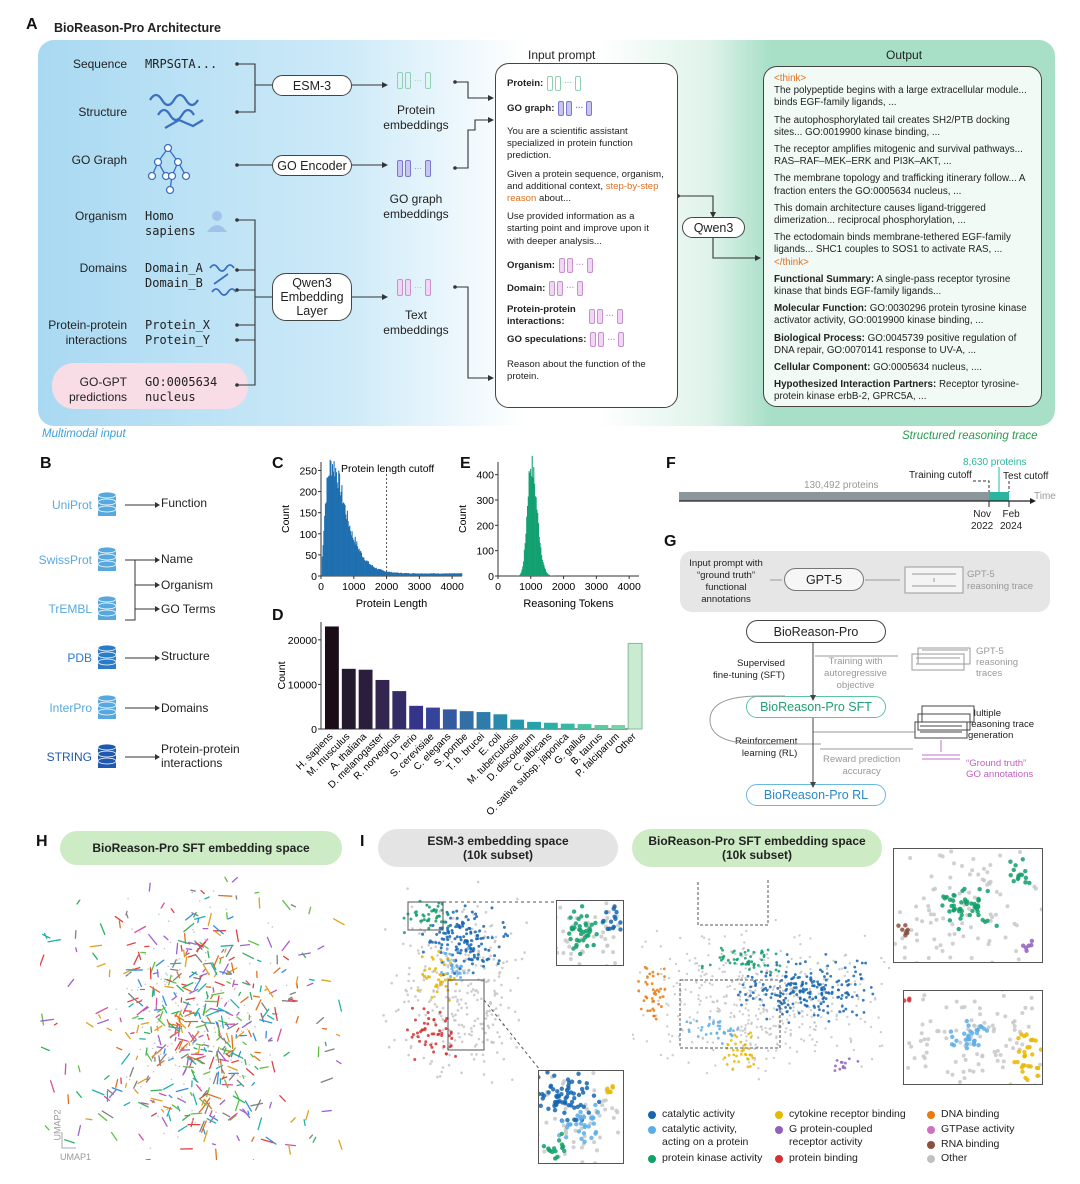  I want to click on database-target: Function, so click(184, 503).